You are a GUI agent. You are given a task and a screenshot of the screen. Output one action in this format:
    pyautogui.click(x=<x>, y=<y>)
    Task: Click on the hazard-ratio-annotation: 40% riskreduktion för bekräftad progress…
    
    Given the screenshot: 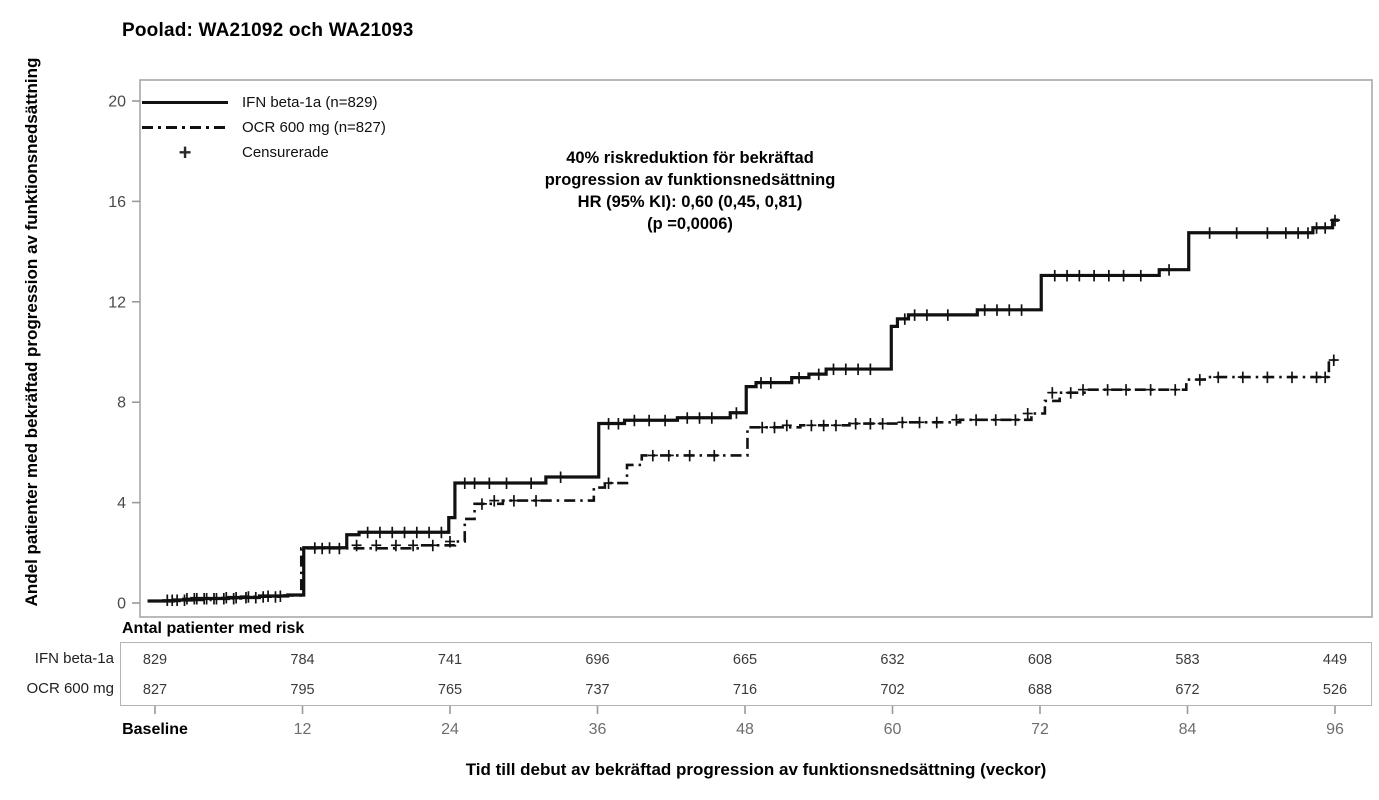 What is the action you would take?
    pyautogui.click(x=690, y=191)
    